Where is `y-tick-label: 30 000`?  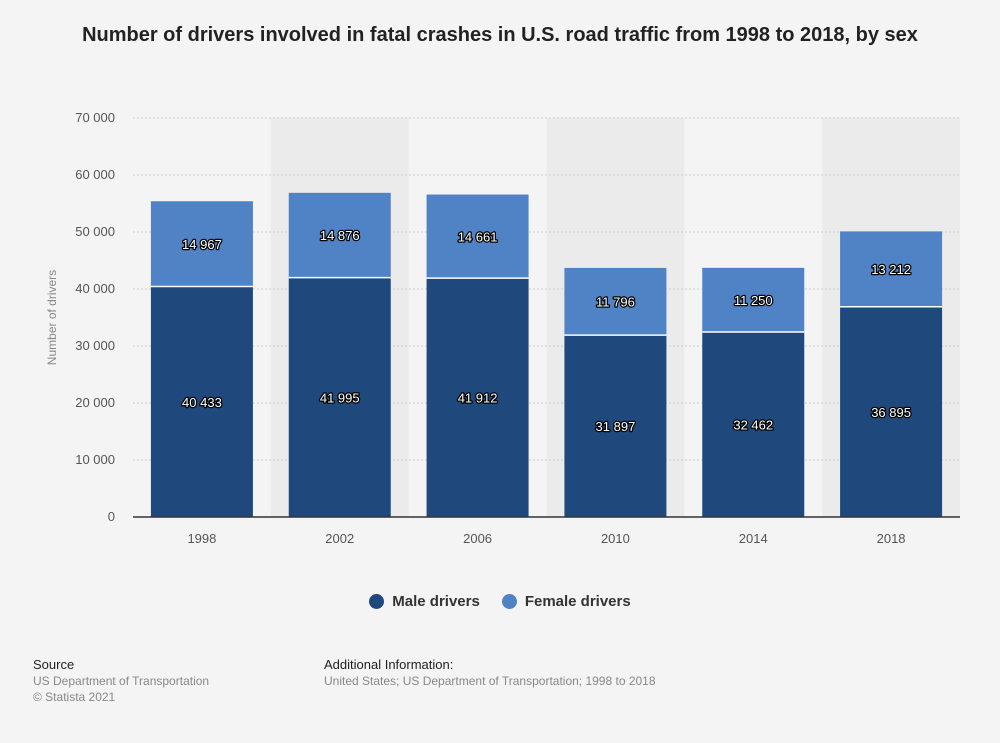
y-tick-label: 30 000 is located at coordinates (95, 345).